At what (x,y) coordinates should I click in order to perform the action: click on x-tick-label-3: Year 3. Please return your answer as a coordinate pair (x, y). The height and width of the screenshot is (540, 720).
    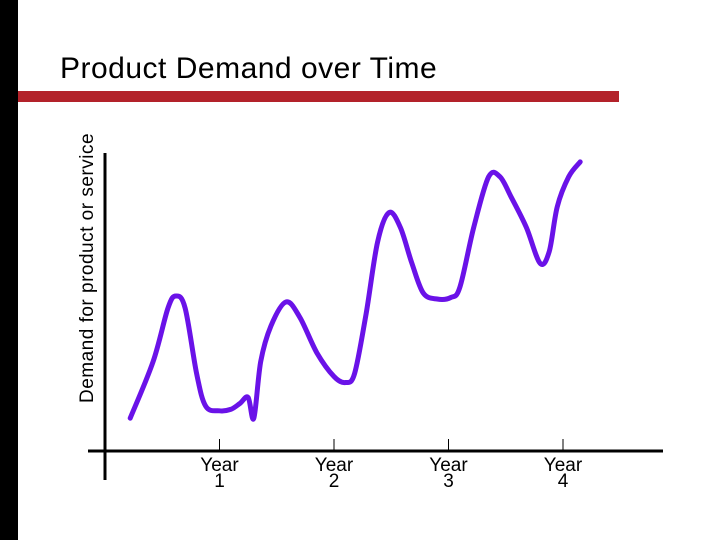
    Looking at the image, I should click on (448, 473).